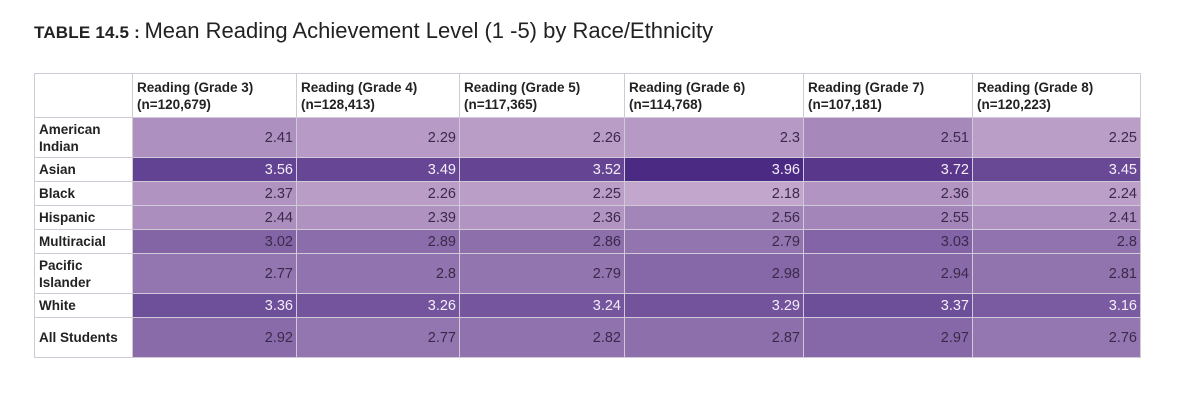 The width and height of the screenshot is (1200, 404). What do you see at coordinates (214, 241) in the screenshot?
I see `heat-cell: 3.02` at bounding box center [214, 241].